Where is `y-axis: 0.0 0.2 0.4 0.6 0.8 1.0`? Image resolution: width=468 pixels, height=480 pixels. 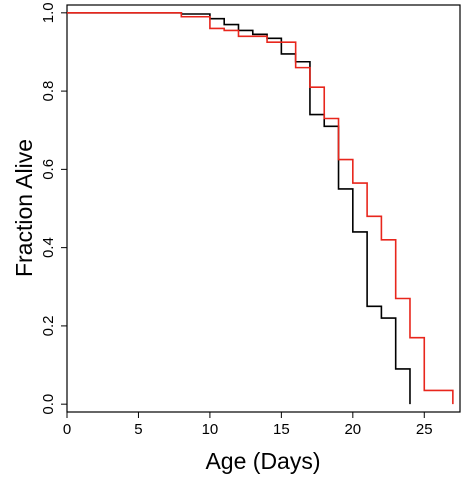
y-axis: 0.0 0.2 0.4 0.6 0.8 1.0 is located at coordinates (53, 208).